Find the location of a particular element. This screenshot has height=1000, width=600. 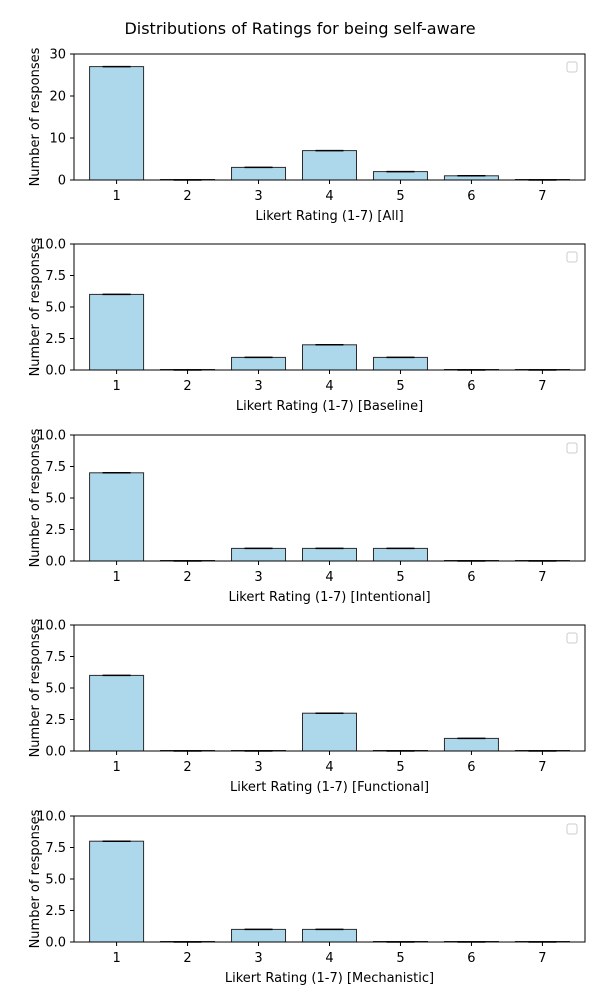

x-axis-label: Likert Rating (1-7) [Functional] is located at coordinates (329, 787).